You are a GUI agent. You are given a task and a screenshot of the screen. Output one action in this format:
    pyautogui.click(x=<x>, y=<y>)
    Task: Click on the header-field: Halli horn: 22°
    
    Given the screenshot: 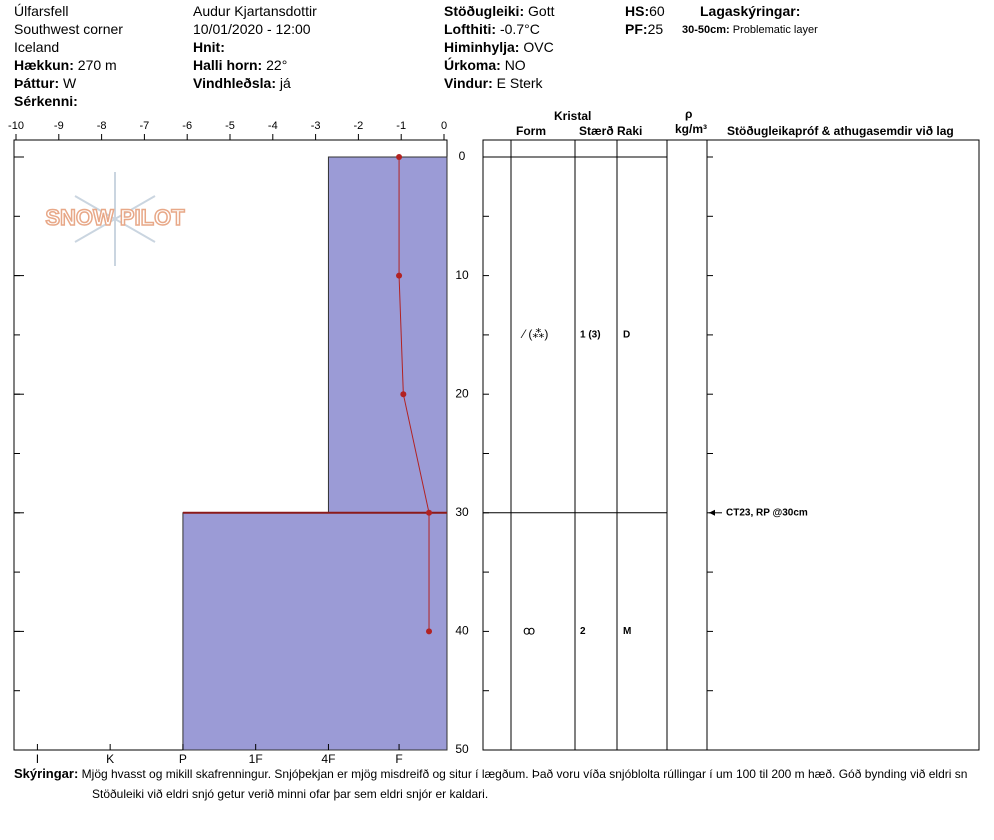 What is the action you would take?
    pyautogui.click(x=240, y=65)
    